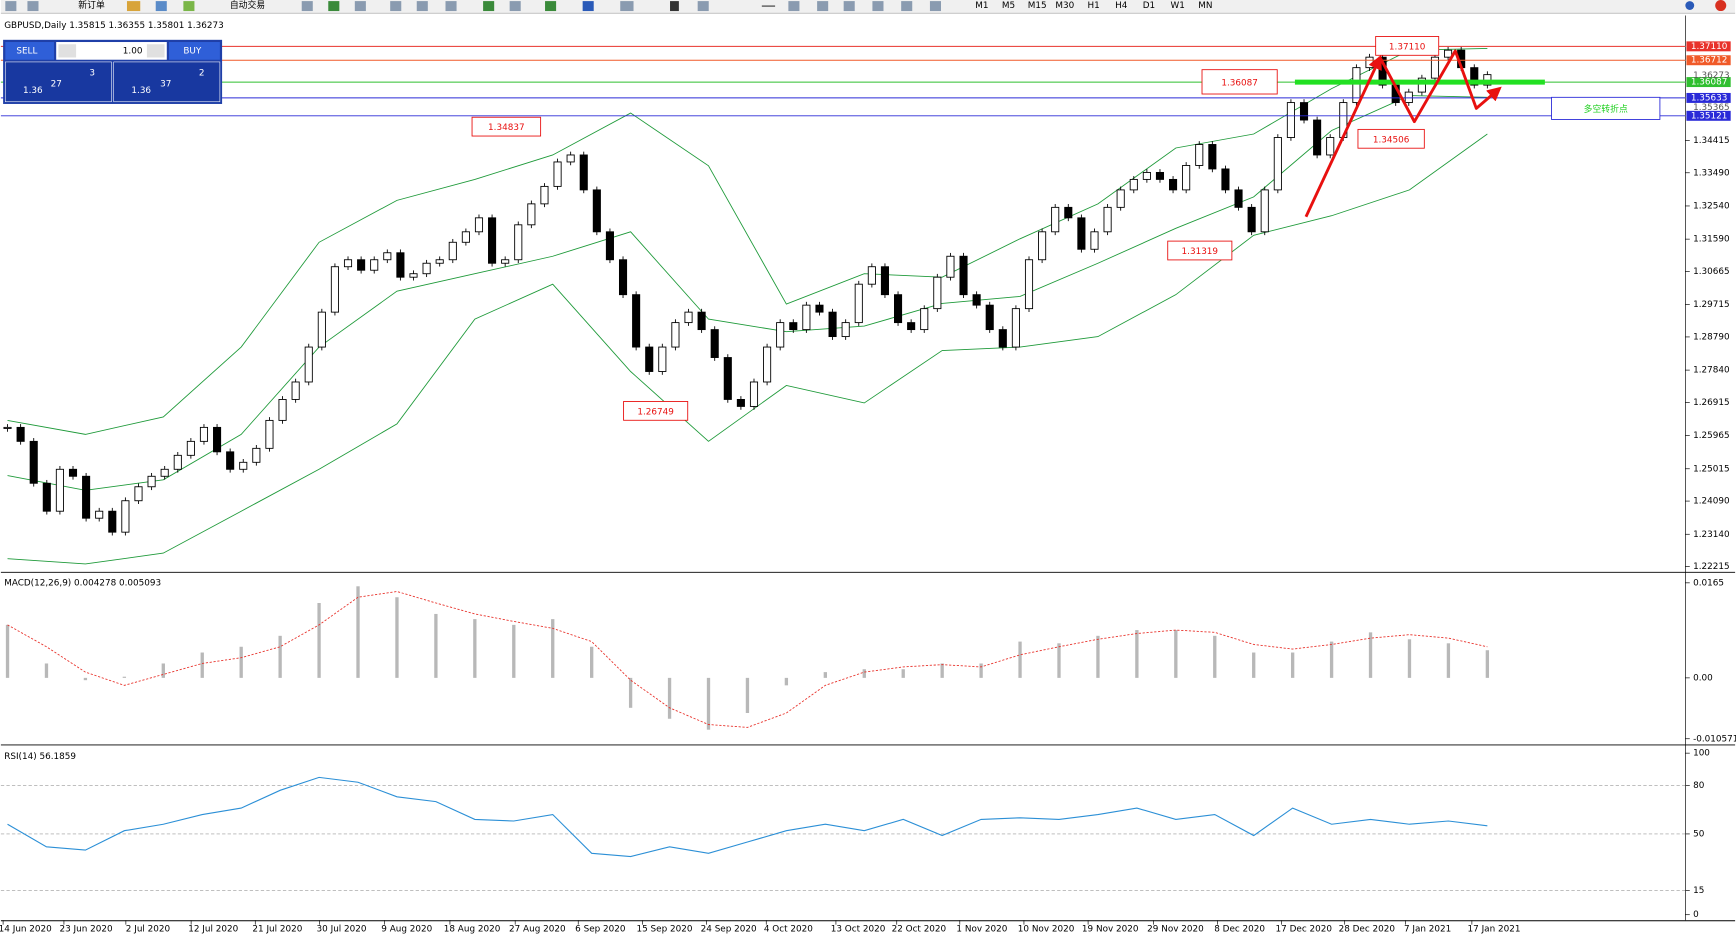  I want to click on timeframe-button: M30, so click(1064, 6).